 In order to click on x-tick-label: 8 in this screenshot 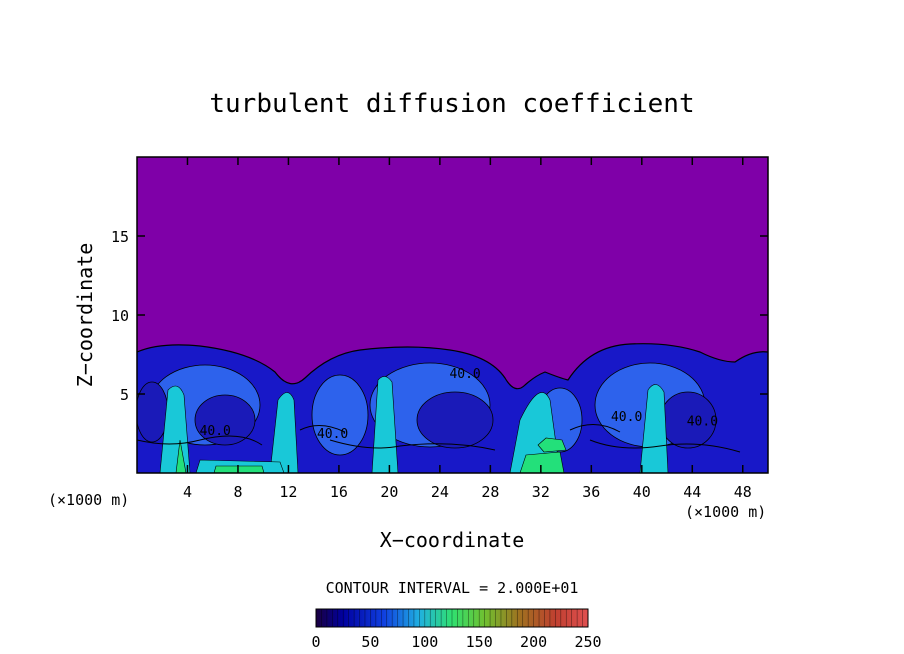, I will do `click(237, 492)`.